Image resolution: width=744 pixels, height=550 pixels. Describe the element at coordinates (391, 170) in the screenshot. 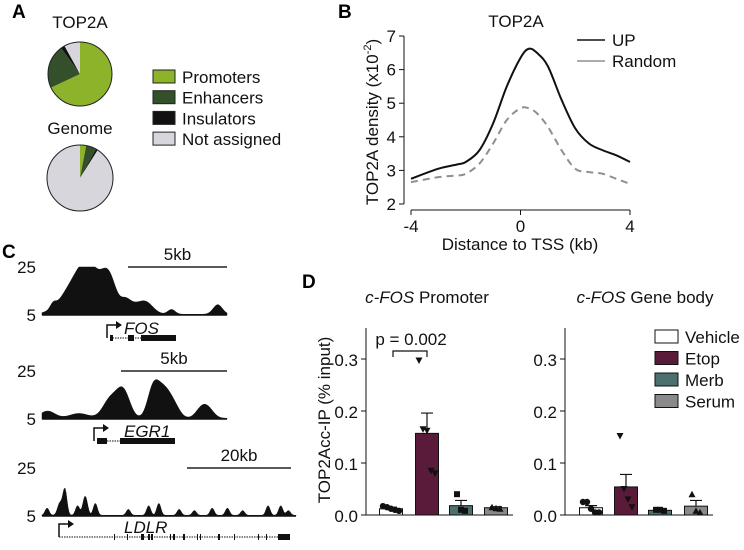

I see `y-tick-label: 3` at that location.